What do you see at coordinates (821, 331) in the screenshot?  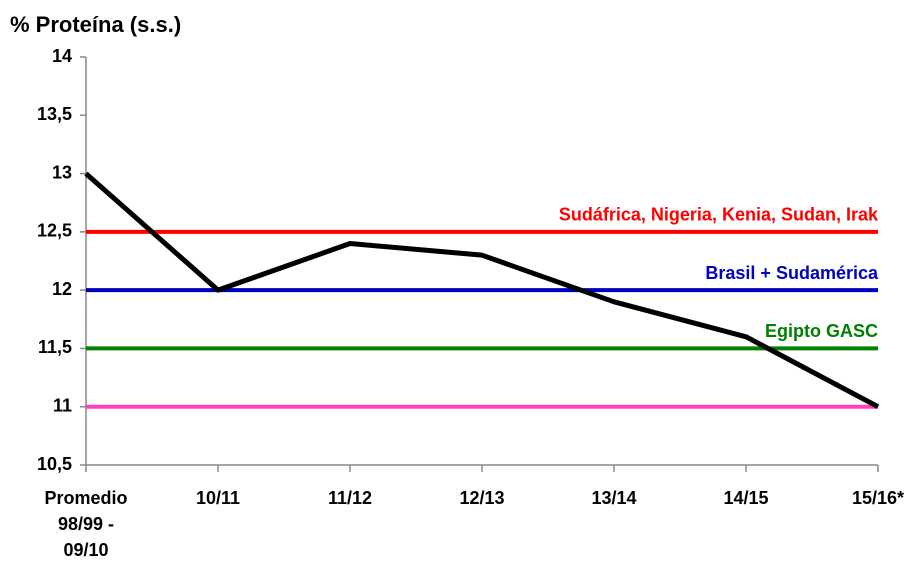 I see `reference-label: Egipto GASC` at bounding box center [821, 331].